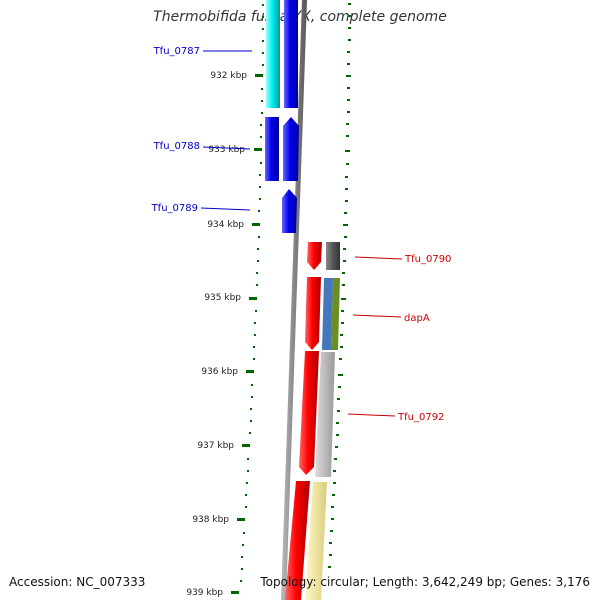  I want to click on ruler-tick-label: 935 kbp, so click(222, 298).